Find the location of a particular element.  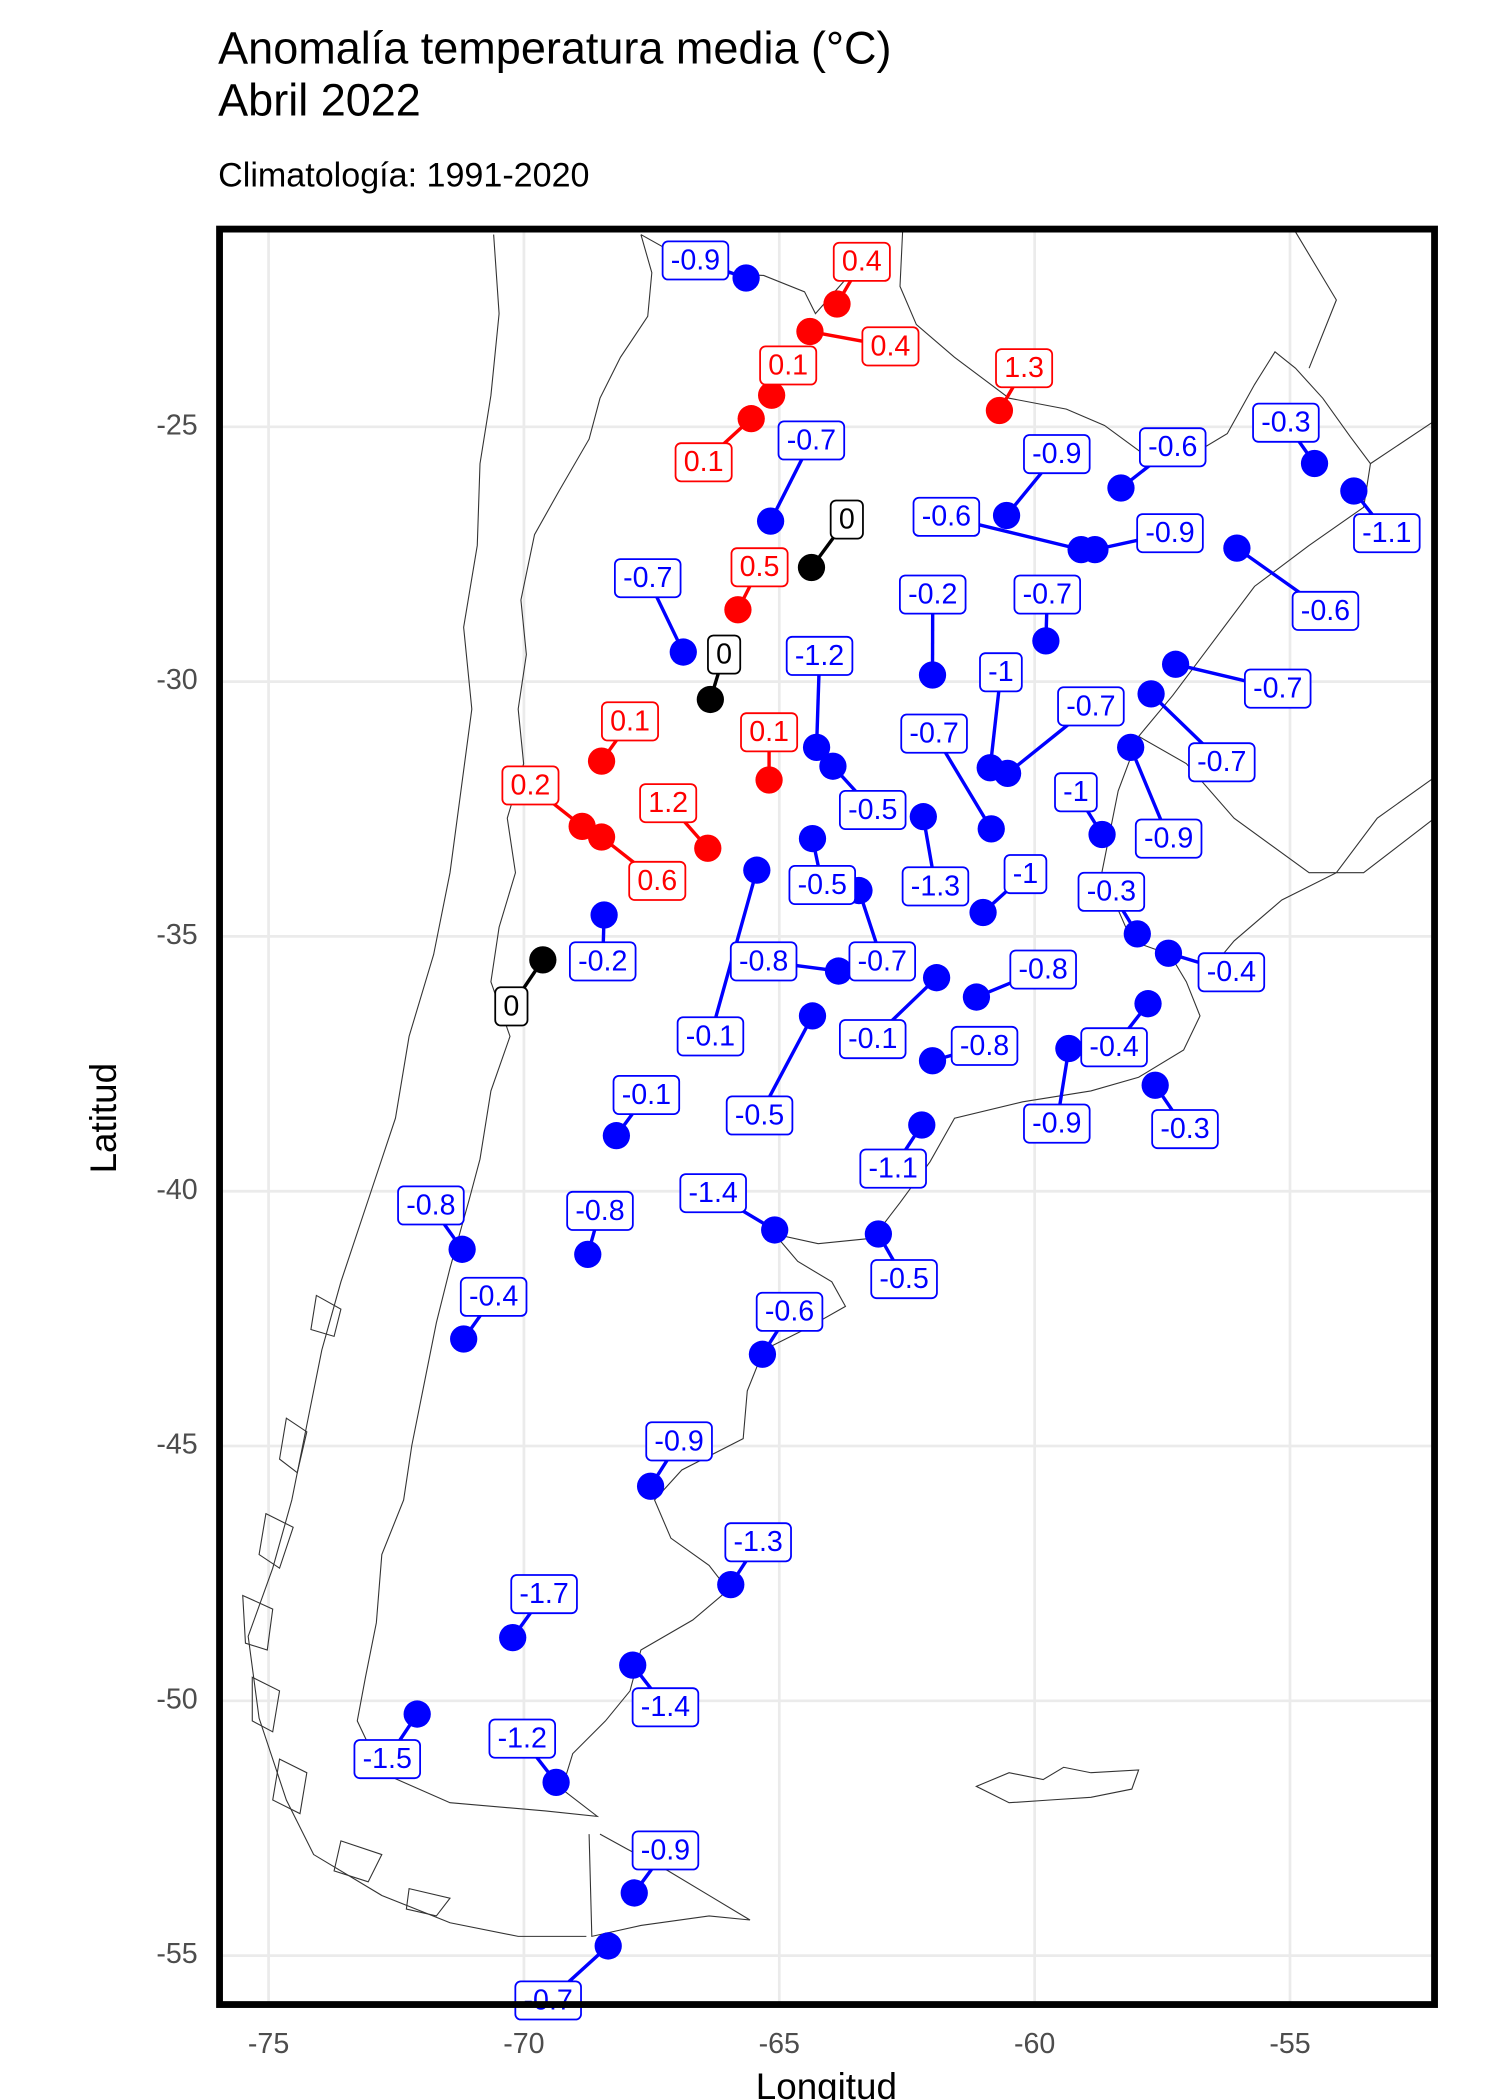

value-label-text: -0.3 is located at coordinates (1184, 1129).